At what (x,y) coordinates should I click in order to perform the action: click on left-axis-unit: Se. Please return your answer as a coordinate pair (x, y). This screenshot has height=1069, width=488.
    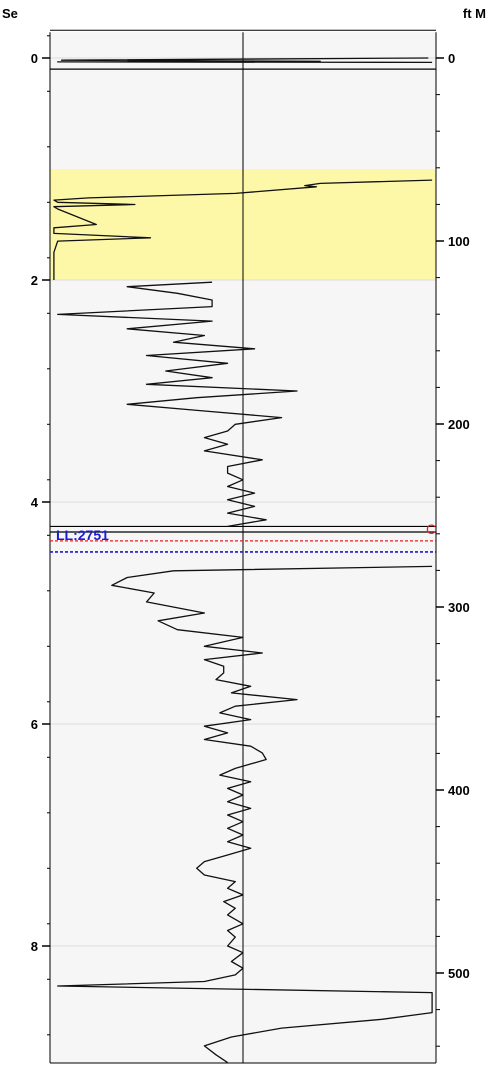
    Looking at the image, I should click on (10, 13).